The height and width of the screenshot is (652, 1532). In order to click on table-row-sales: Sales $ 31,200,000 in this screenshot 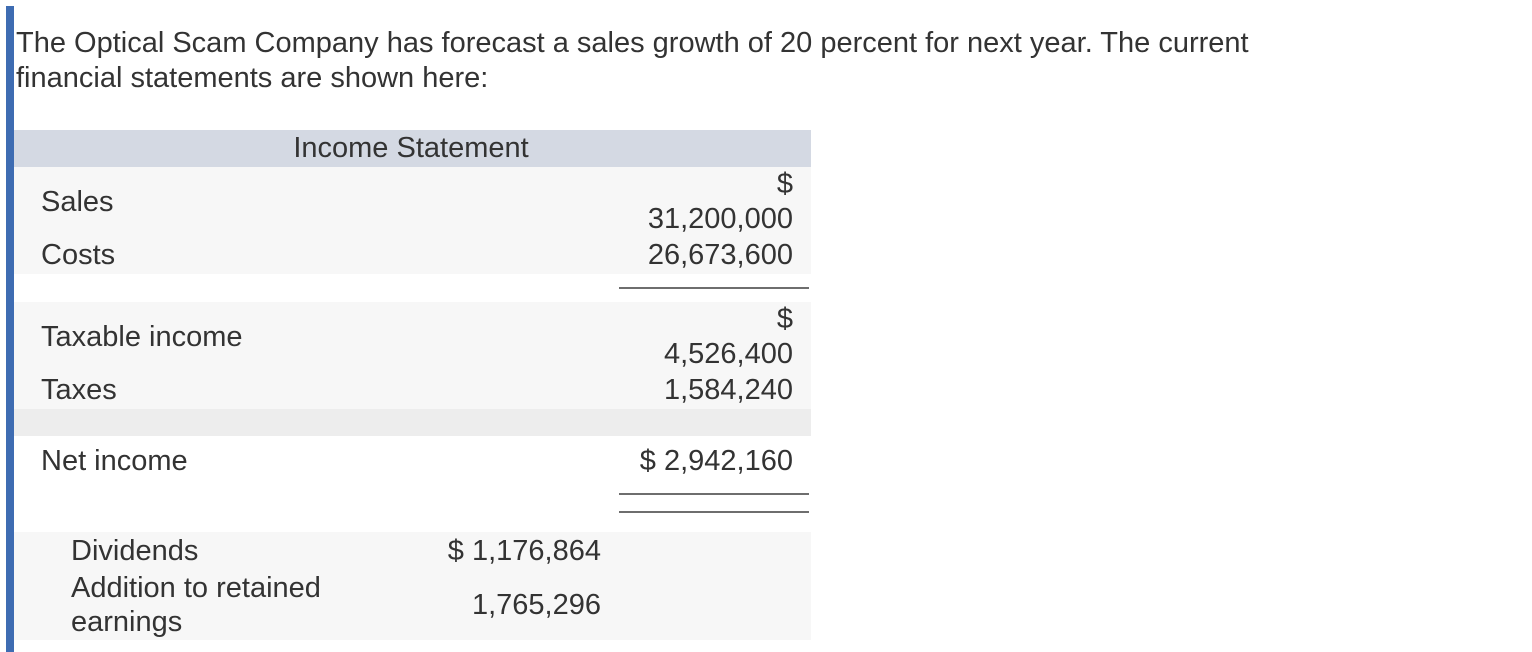, I will do `click(411, 202)`.